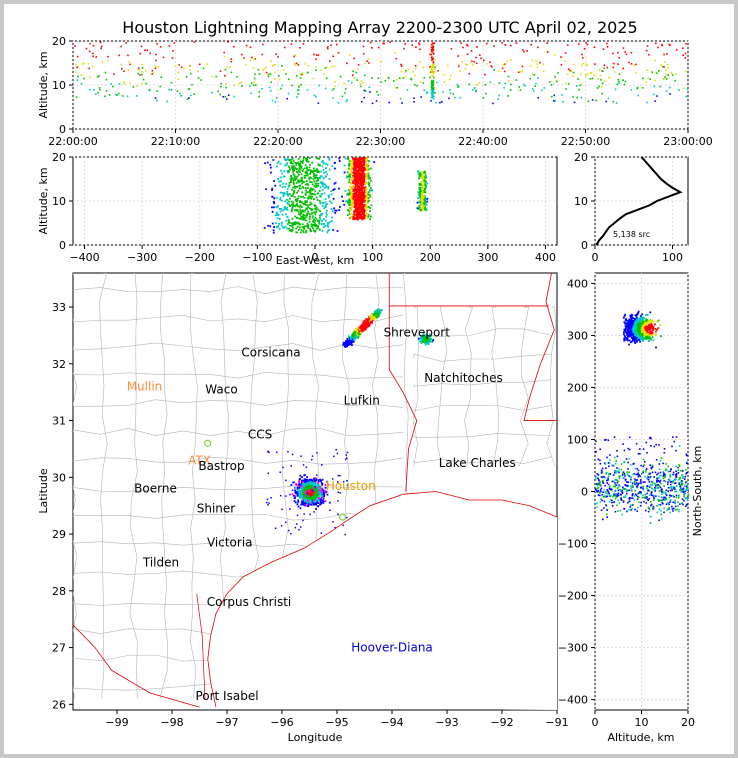 This screenshot has height=758, width=738. What do you see at coordinates (175, 141) in the screenshot?
I see `time-xtick-label: 22:10:00` at bounding box center [175, 141].